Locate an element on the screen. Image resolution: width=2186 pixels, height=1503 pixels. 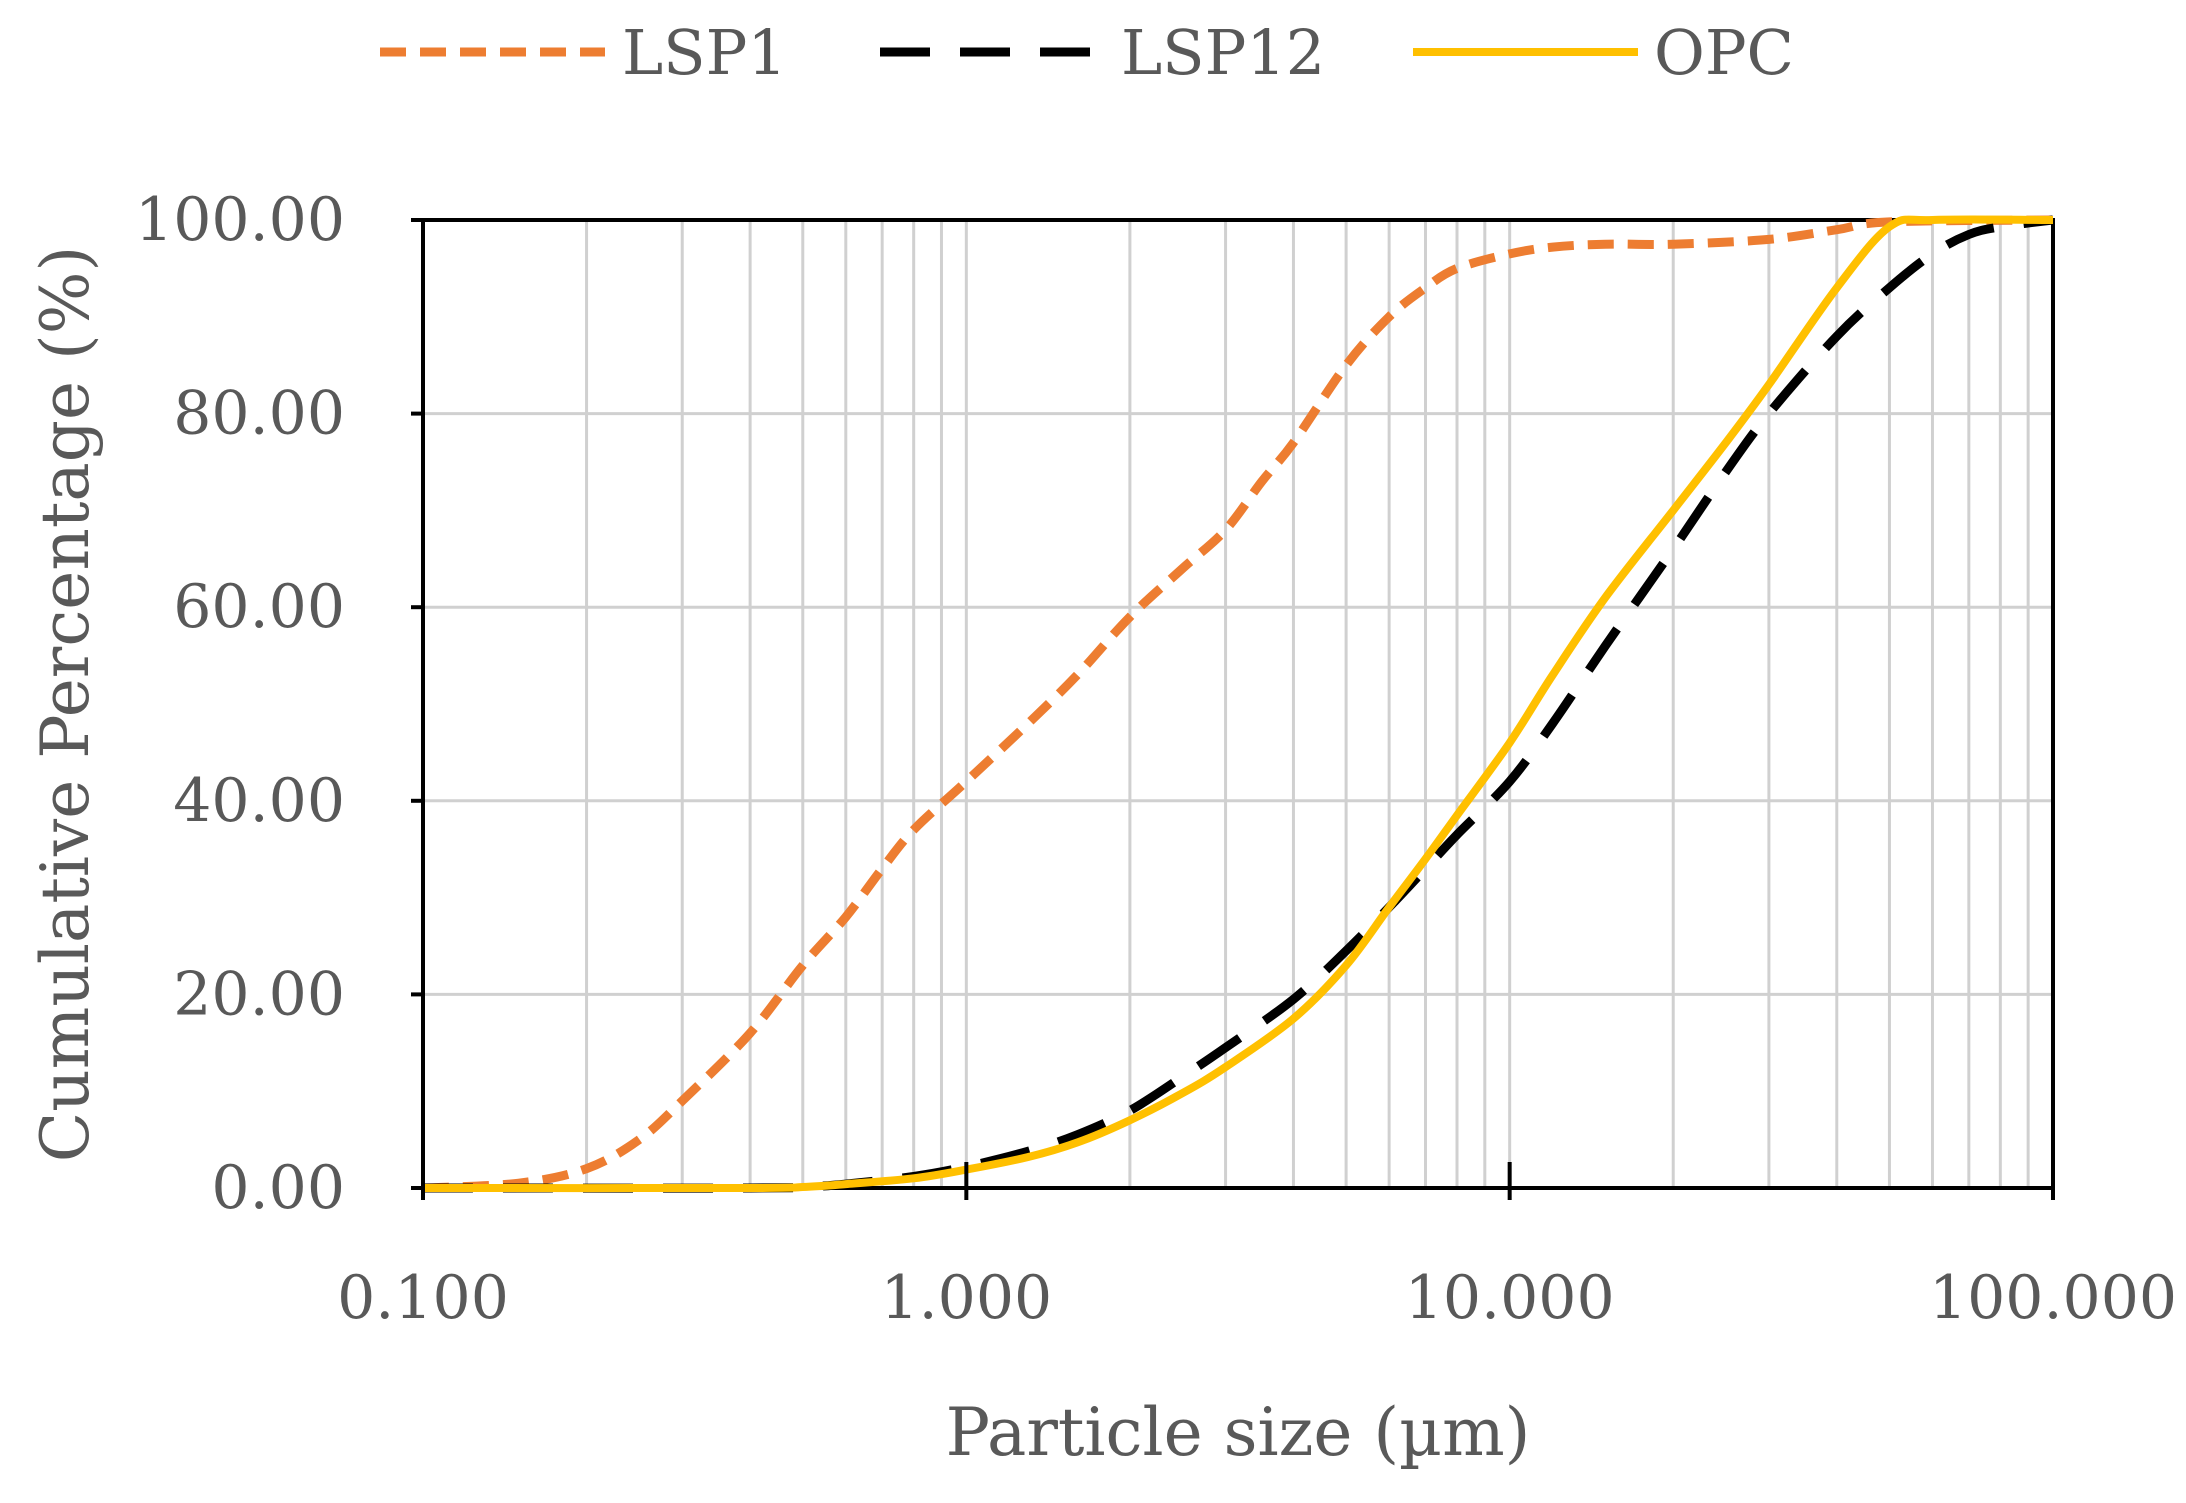
legend-label-lsp12: LSP12 is located at coordinates (1223, 52).